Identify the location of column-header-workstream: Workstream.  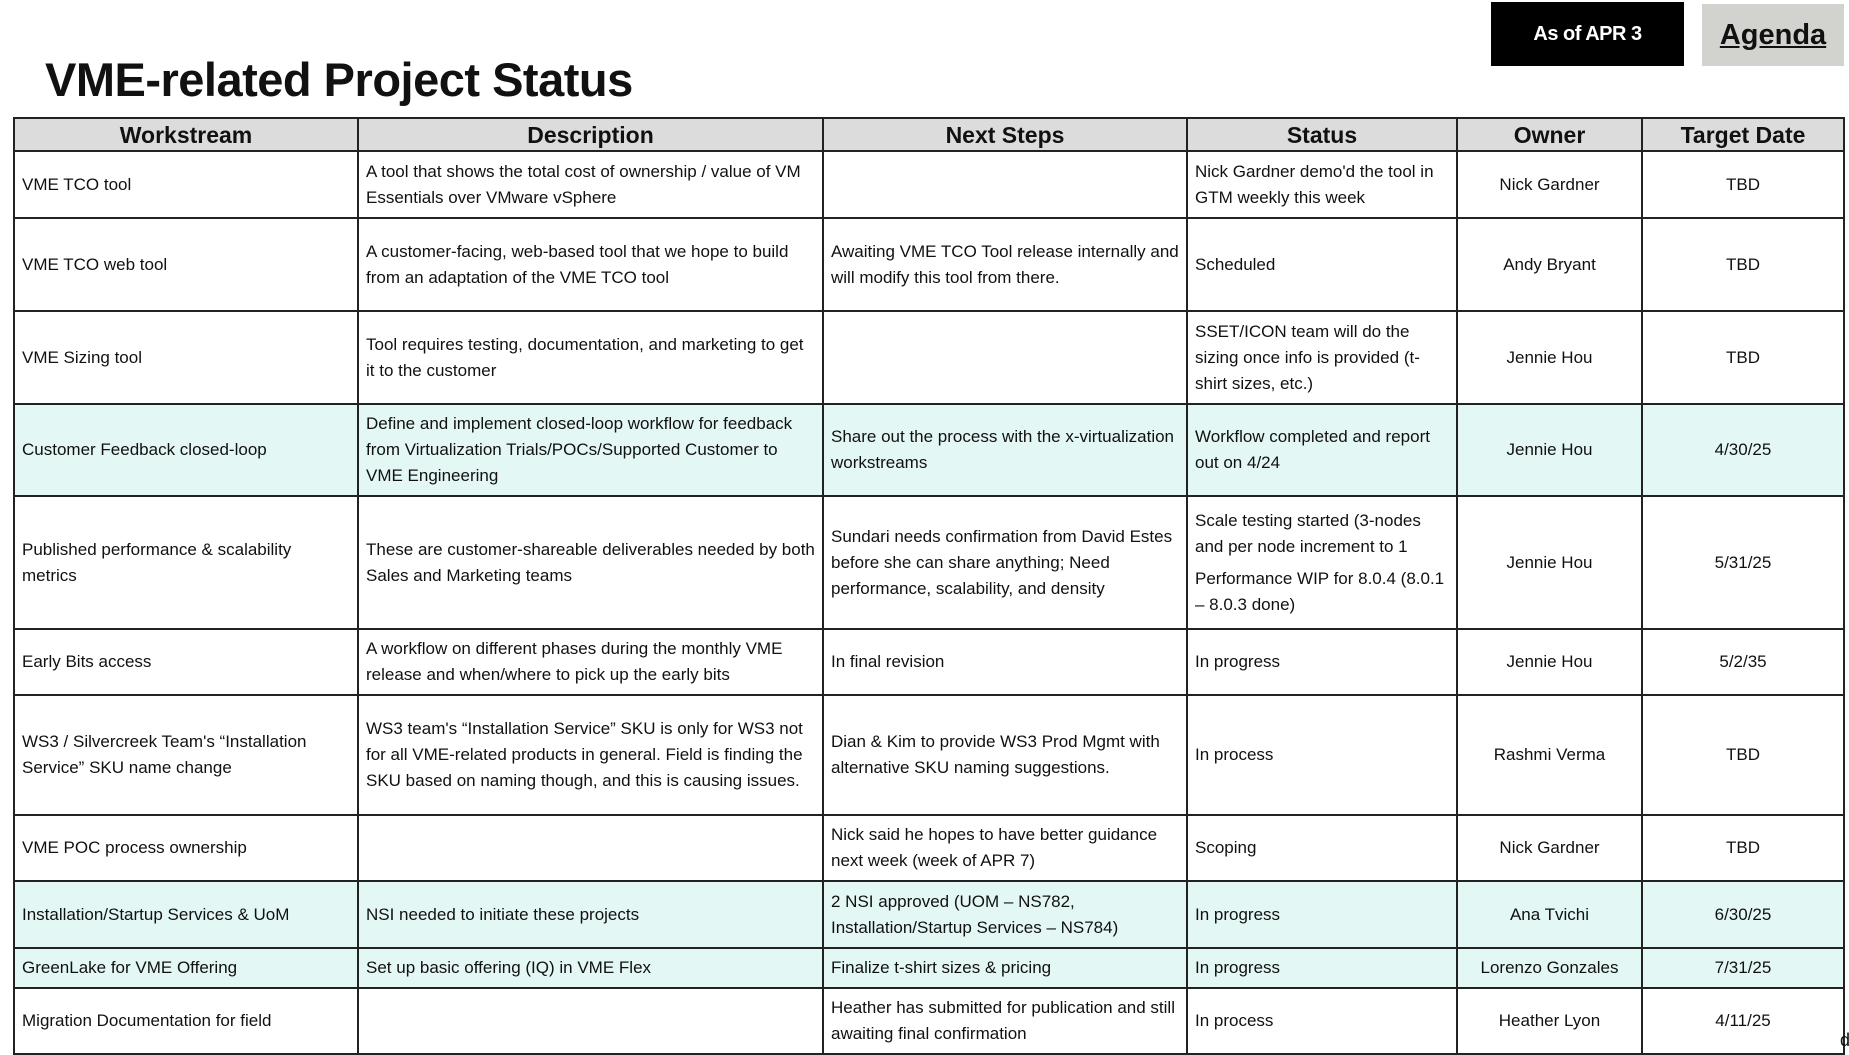
(186, 134).